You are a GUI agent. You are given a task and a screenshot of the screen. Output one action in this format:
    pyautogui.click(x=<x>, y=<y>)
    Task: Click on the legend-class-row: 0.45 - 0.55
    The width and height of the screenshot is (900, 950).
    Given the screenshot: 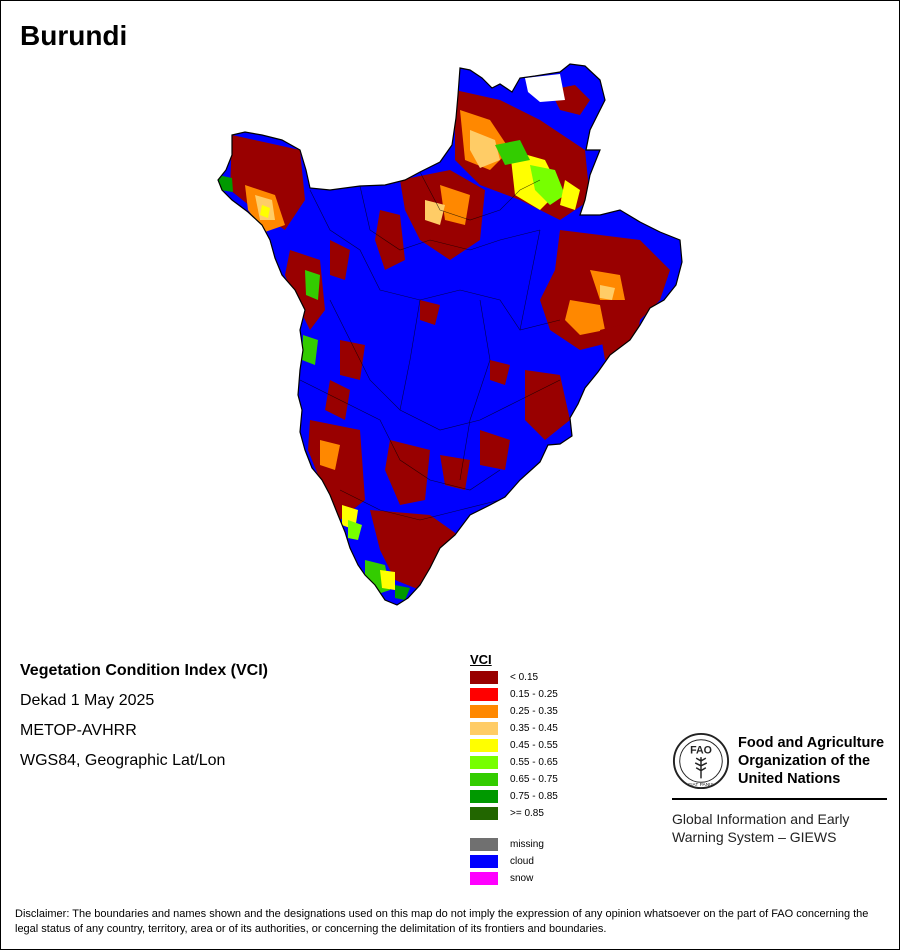 What is the action you would take?
    pyautogui.click(x=514, y=745)
    